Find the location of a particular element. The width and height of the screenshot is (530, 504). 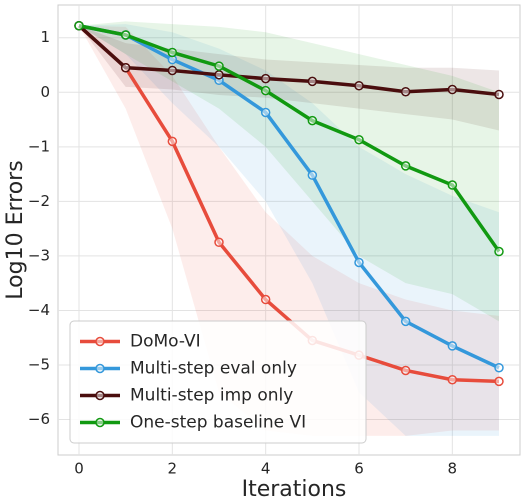

legend-box is located at coordinates (218, 382).